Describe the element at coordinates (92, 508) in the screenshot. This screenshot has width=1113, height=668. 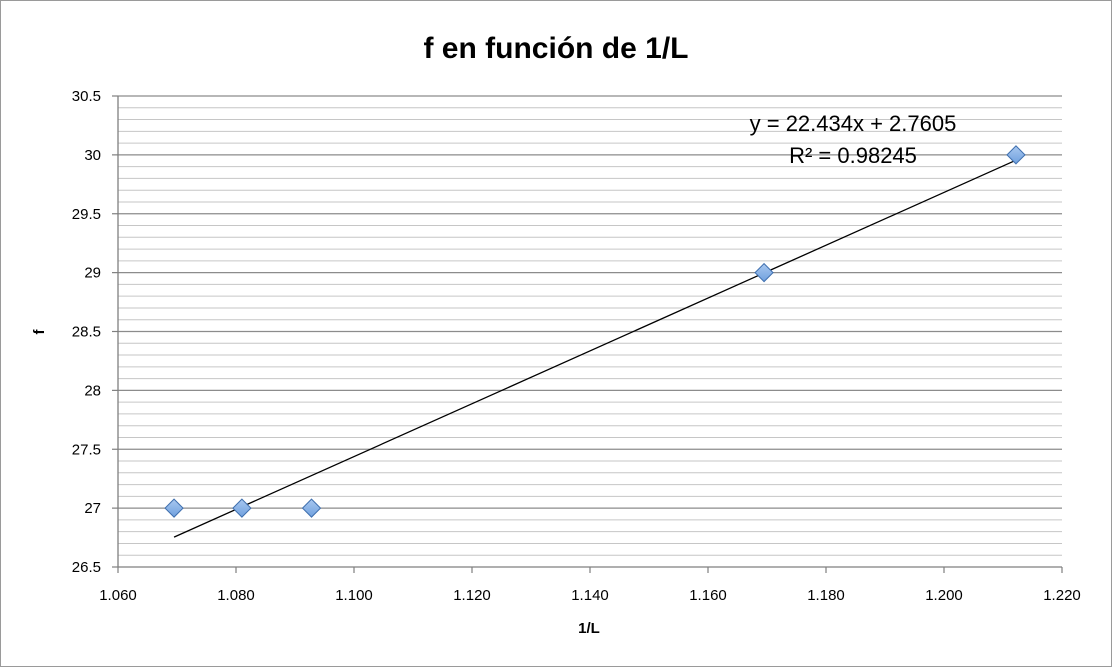
I see `y-tick-label: 27` at that location.